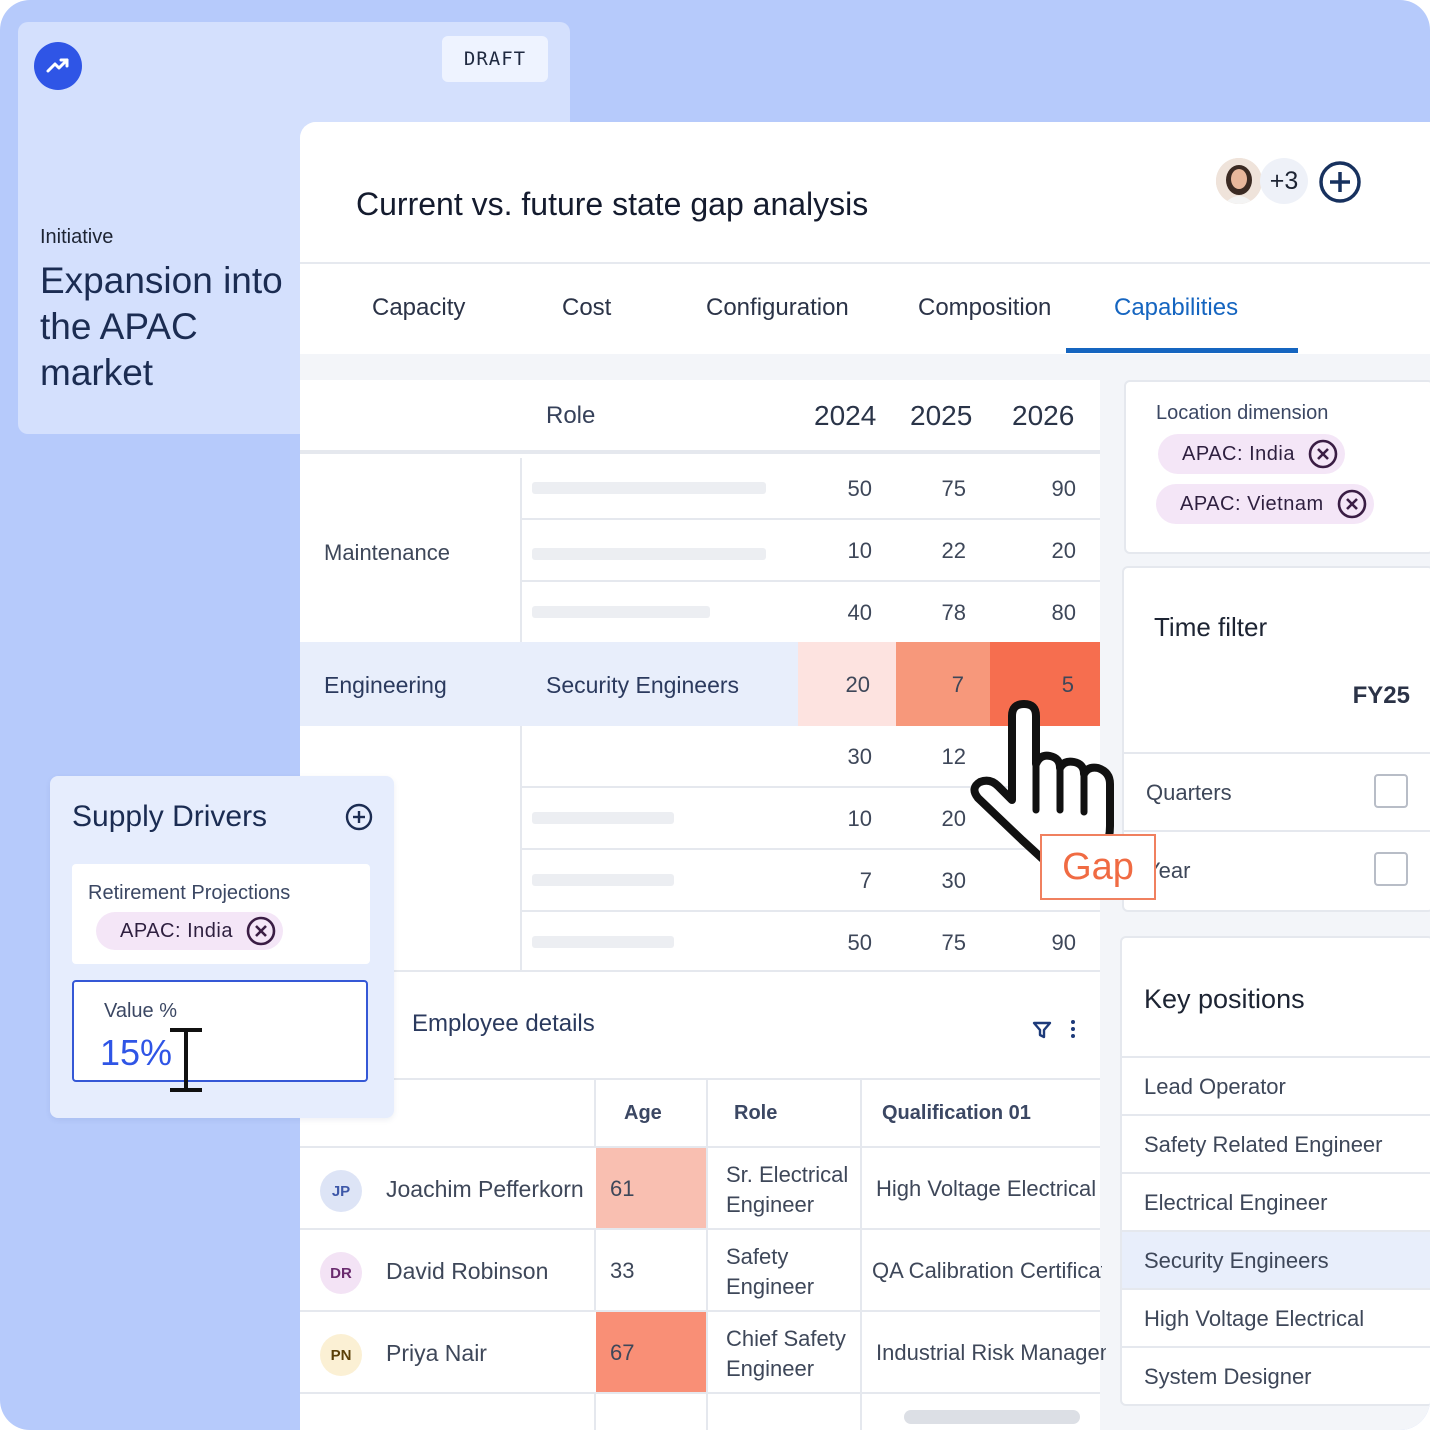 This screenshot has width=1430, height=1430. What do you see at coordinates (957, 684) in the screenshot?
I see `cell-value: 7` at bounding box center [957, 684].